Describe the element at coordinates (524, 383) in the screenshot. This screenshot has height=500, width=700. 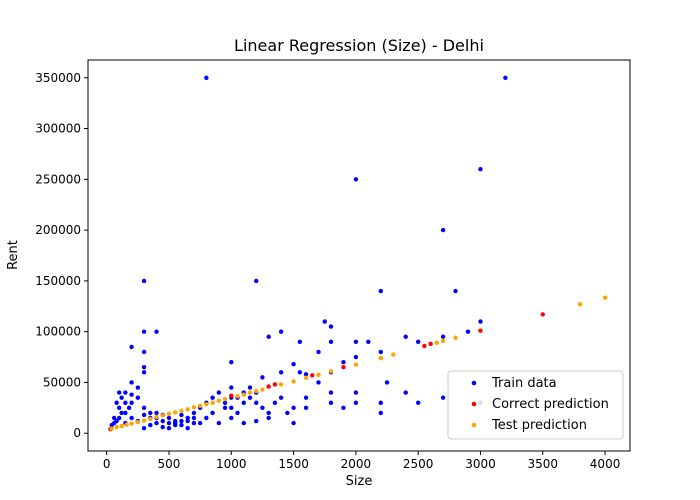
I see `legend-label-train: Train data` at that location.